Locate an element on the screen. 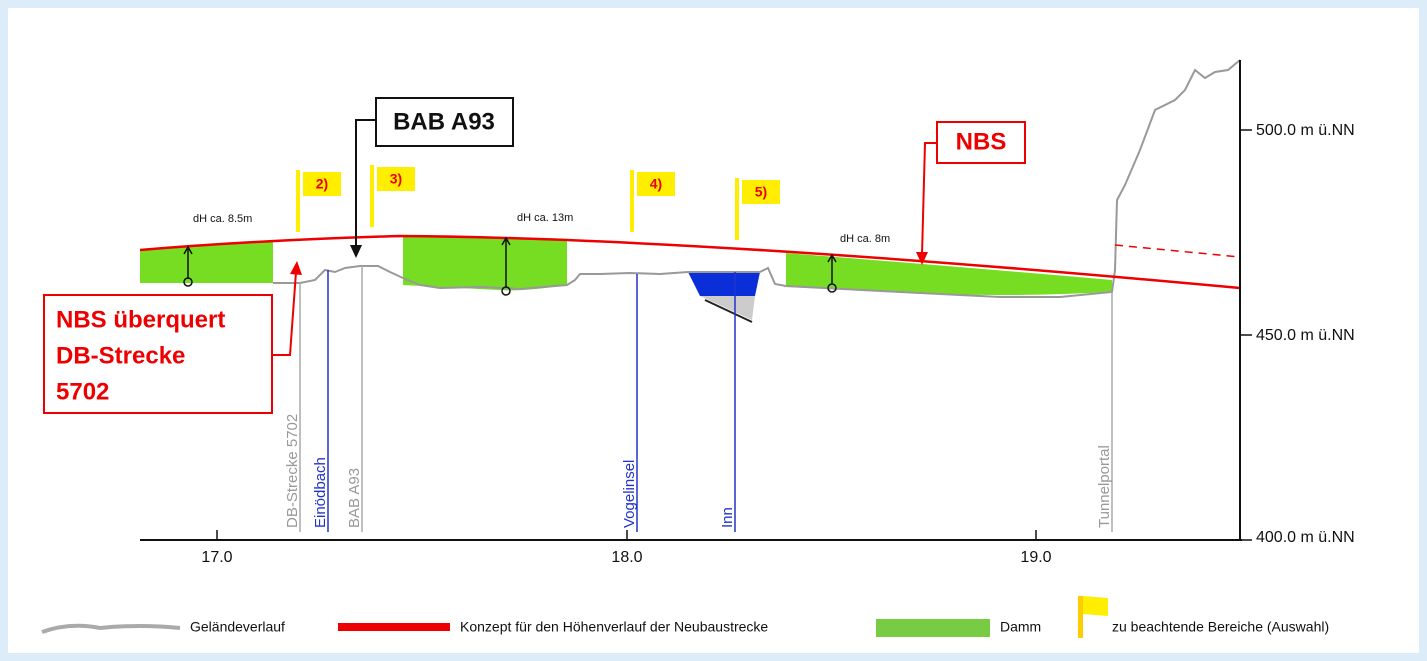 This screenshot has width=1427, height=661. flag-label: 2) is located at coordinates (322, 184).